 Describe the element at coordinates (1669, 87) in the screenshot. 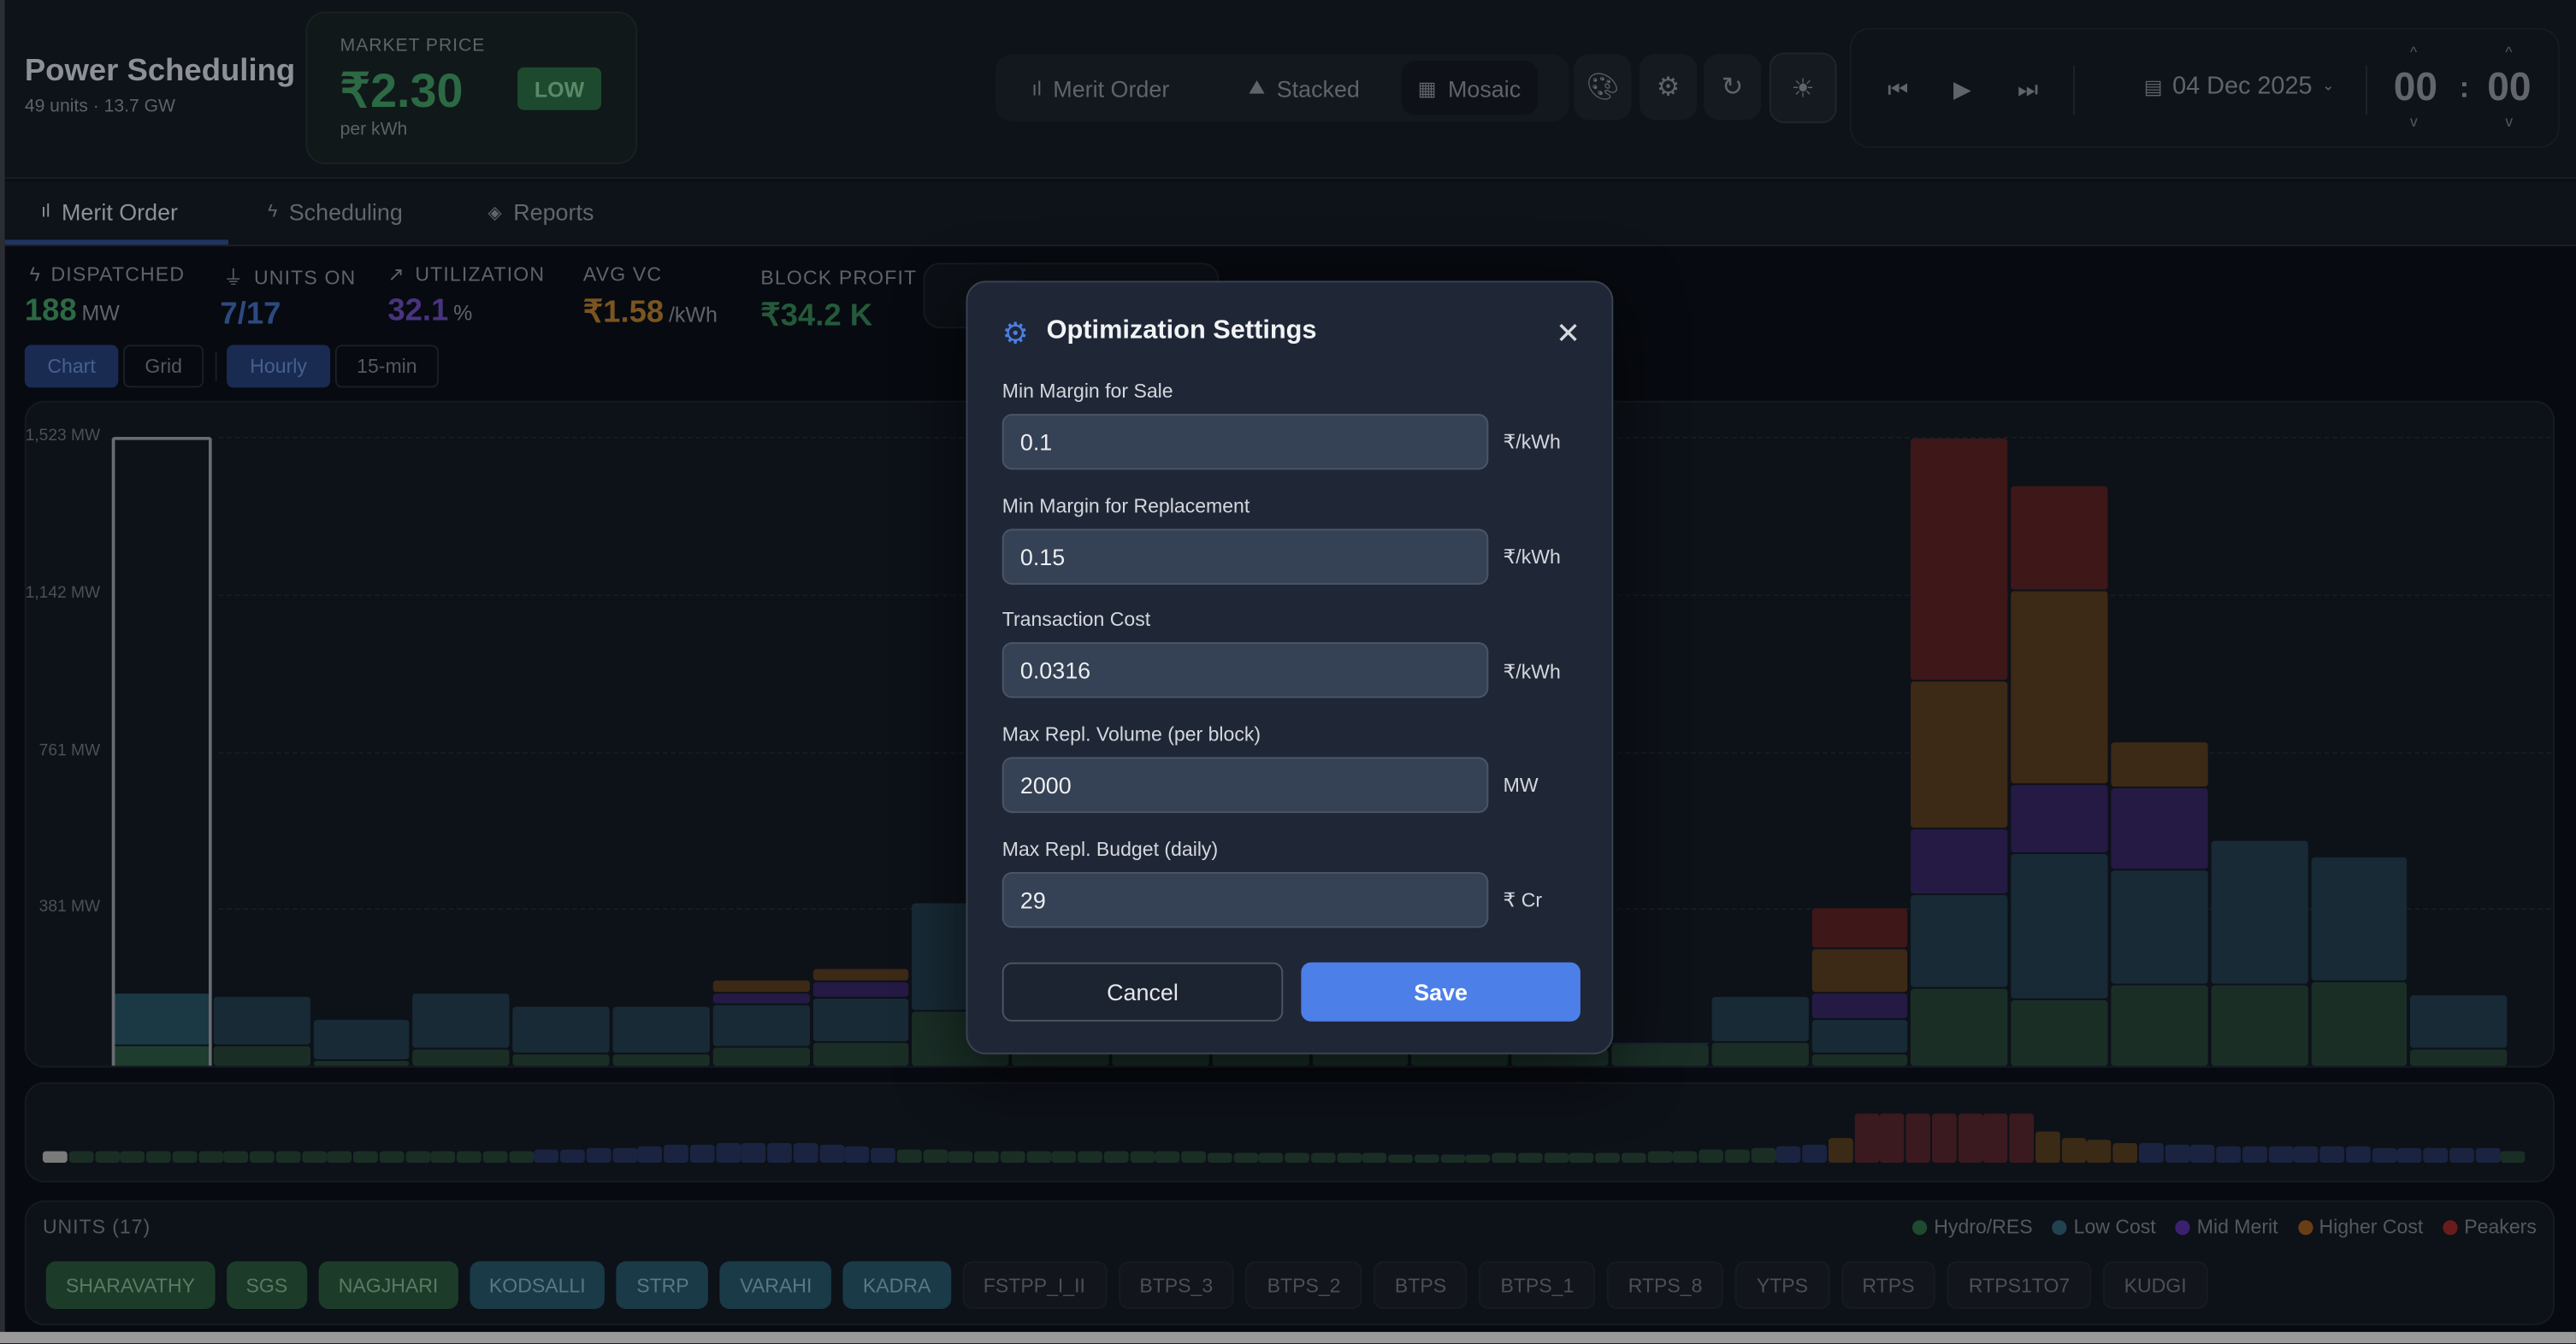

I see `settings-button: ⚙` at that location.